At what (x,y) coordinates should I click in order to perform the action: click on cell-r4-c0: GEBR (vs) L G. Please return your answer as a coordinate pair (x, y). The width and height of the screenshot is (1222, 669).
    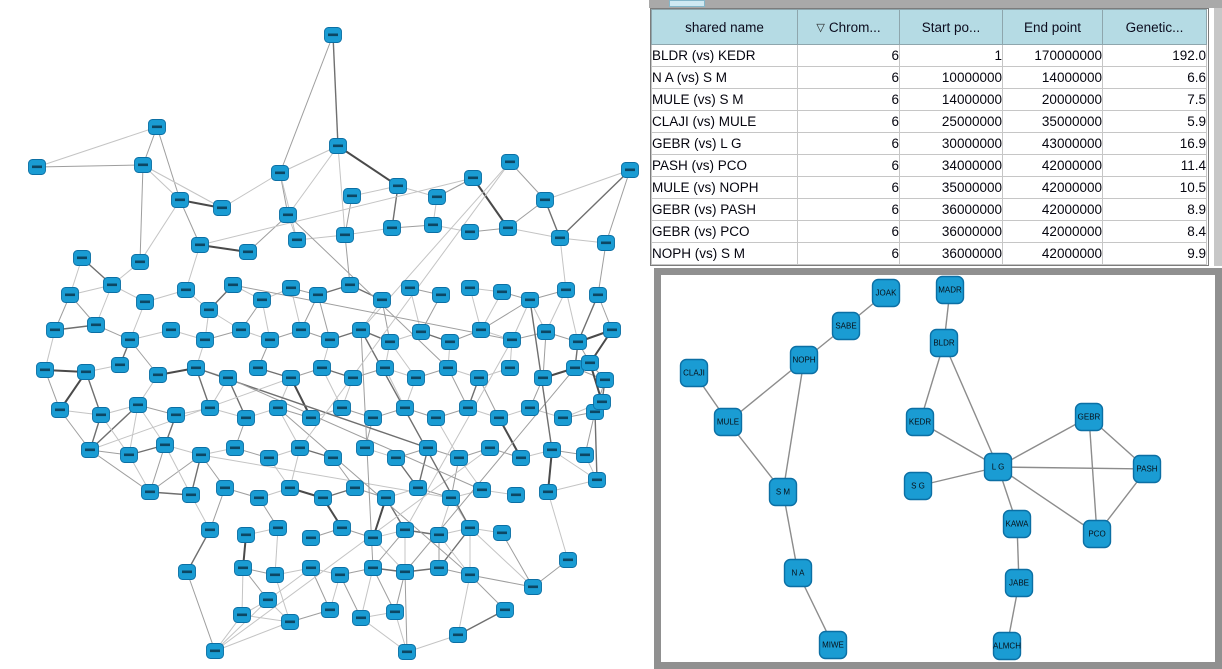
    Looking at the image, I should click on (724, 143).